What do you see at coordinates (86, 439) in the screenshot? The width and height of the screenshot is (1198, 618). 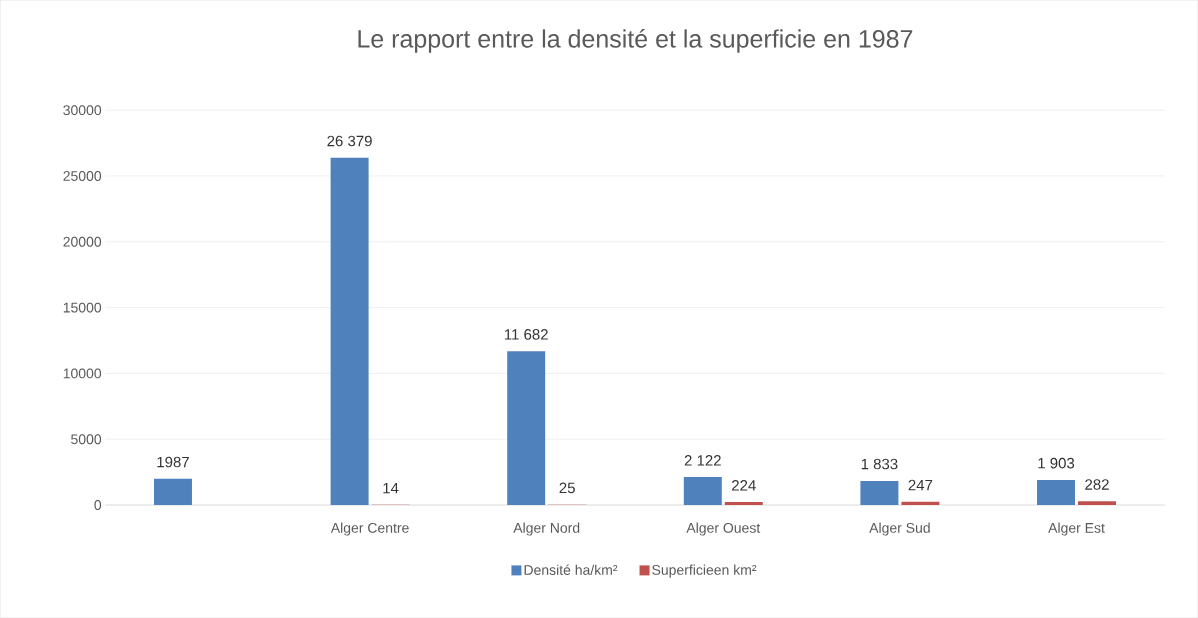 I see `y-tick-label: 5000` at bounding box center [86, 439].